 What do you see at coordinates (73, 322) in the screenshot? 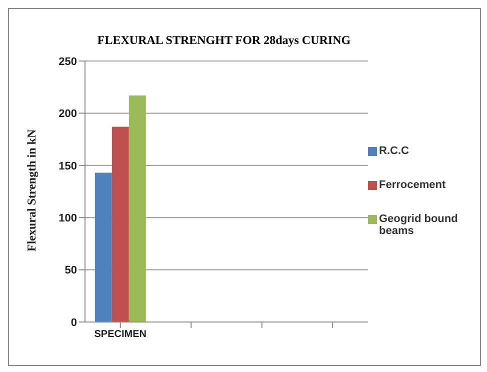
I see `y-tick-label: 0` at bounding box center [73, 322].